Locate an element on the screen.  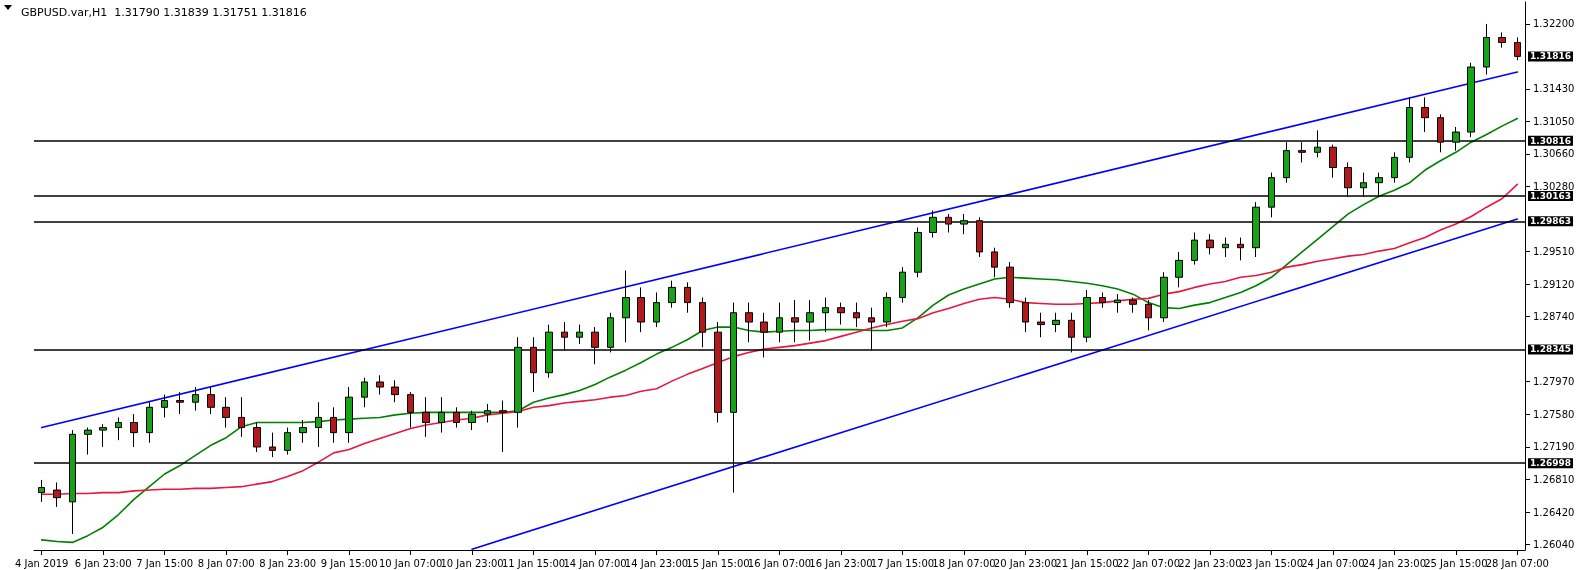
x-tick-label: 21 Jan 15:00 is located at coordinates (1087, 563).